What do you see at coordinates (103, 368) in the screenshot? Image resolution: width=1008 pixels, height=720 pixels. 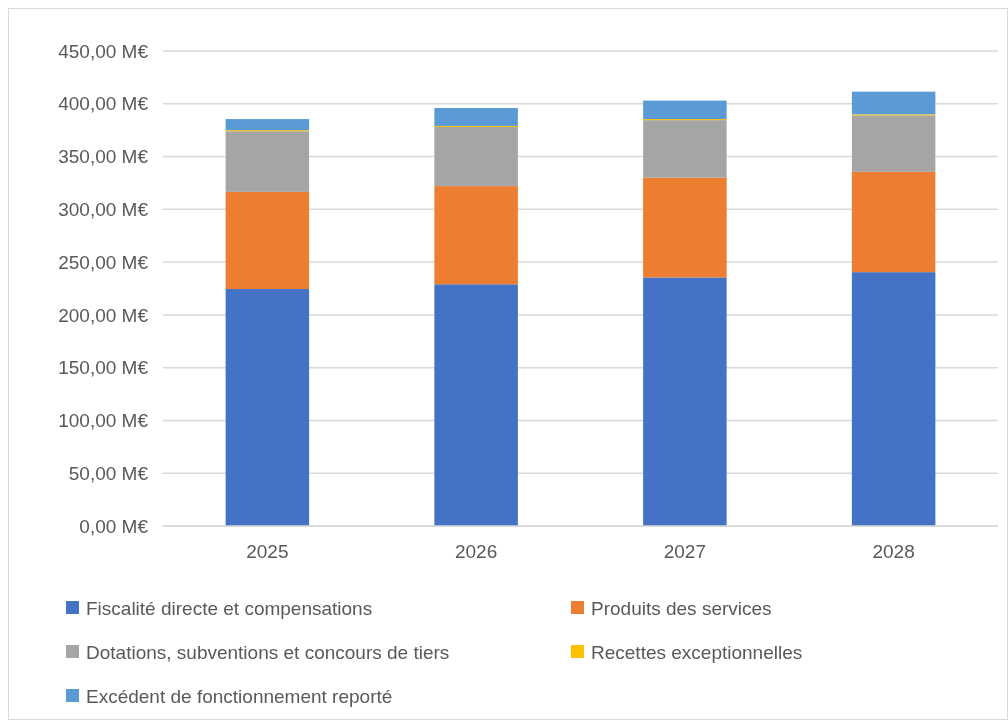 I see `y-tick-label: 150,00 M€` at bounding box center [103, 368].